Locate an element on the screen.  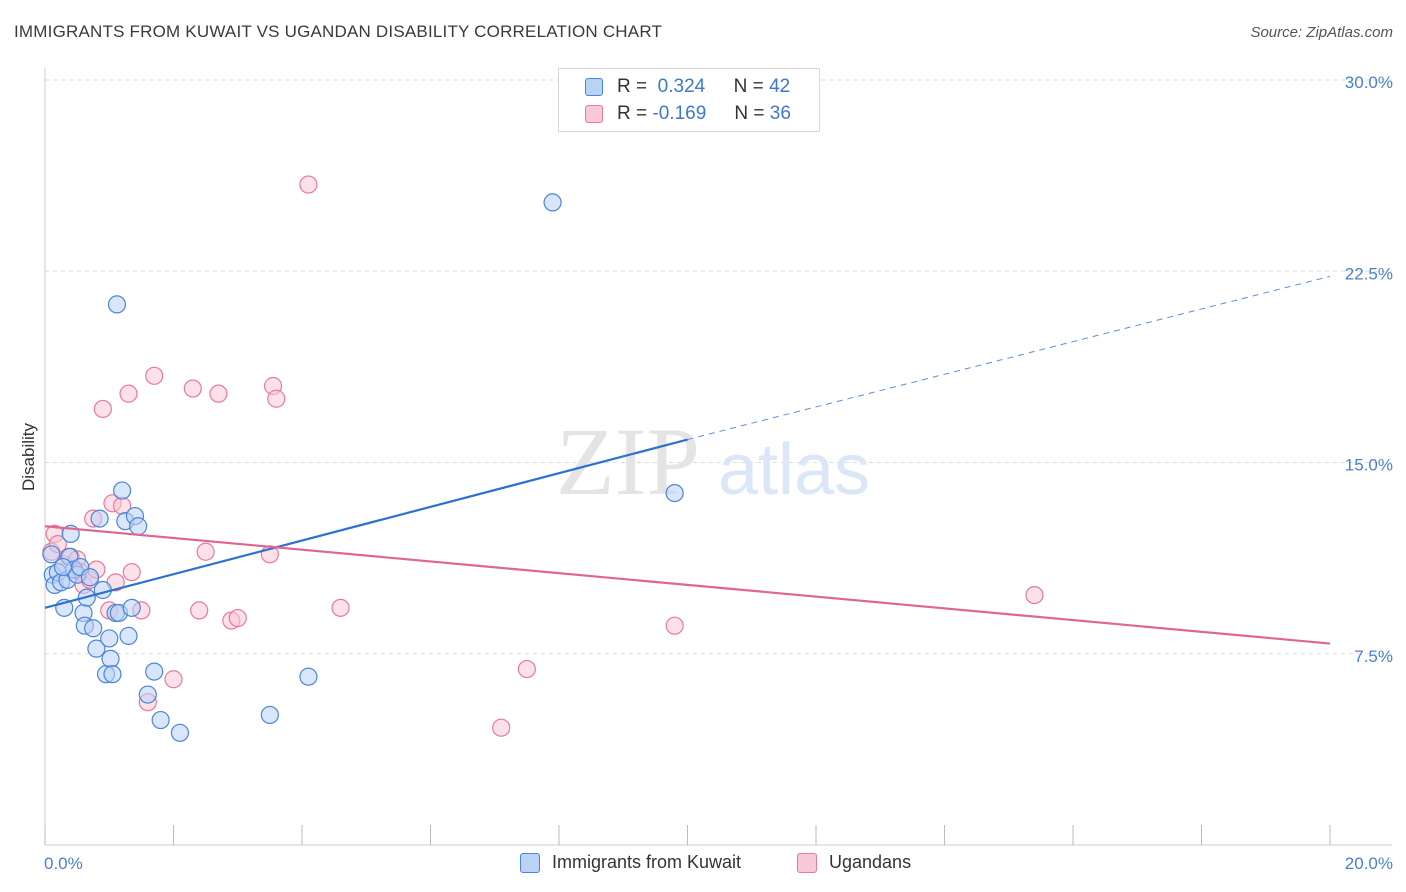
legend-swatch-ugandans is located at coordinates (594, 114).